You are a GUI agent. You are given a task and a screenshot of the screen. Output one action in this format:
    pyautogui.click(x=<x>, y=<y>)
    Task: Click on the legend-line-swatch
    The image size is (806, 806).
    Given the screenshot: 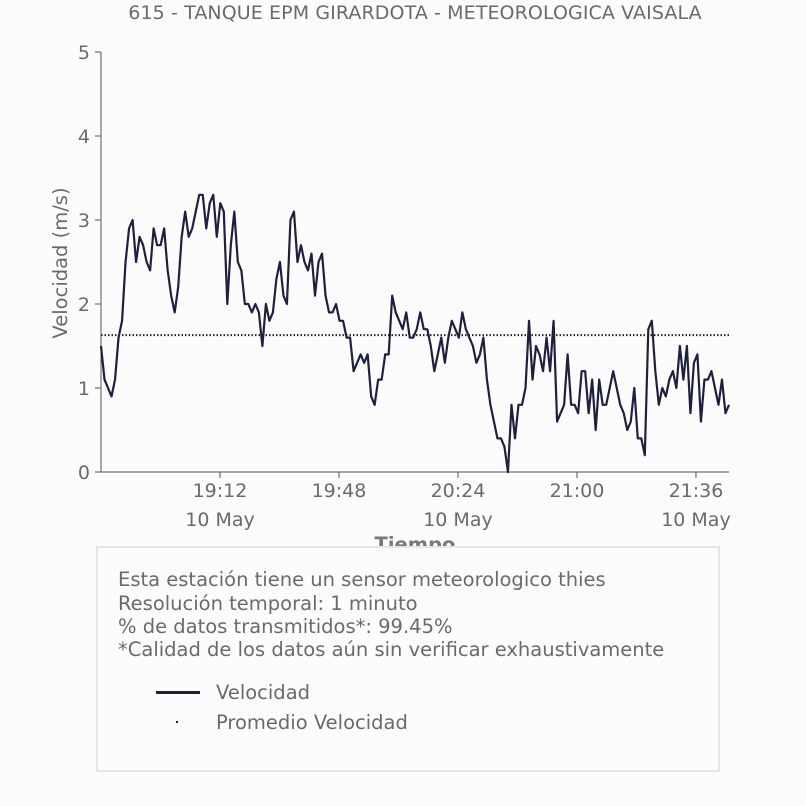 What is the action you would take?
    pyautogui.click(x=178, y=692)
    